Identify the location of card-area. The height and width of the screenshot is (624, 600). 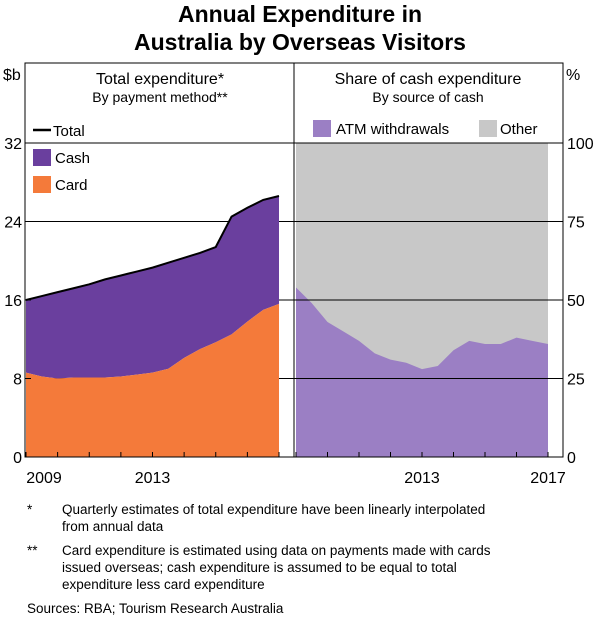
(152, 380).